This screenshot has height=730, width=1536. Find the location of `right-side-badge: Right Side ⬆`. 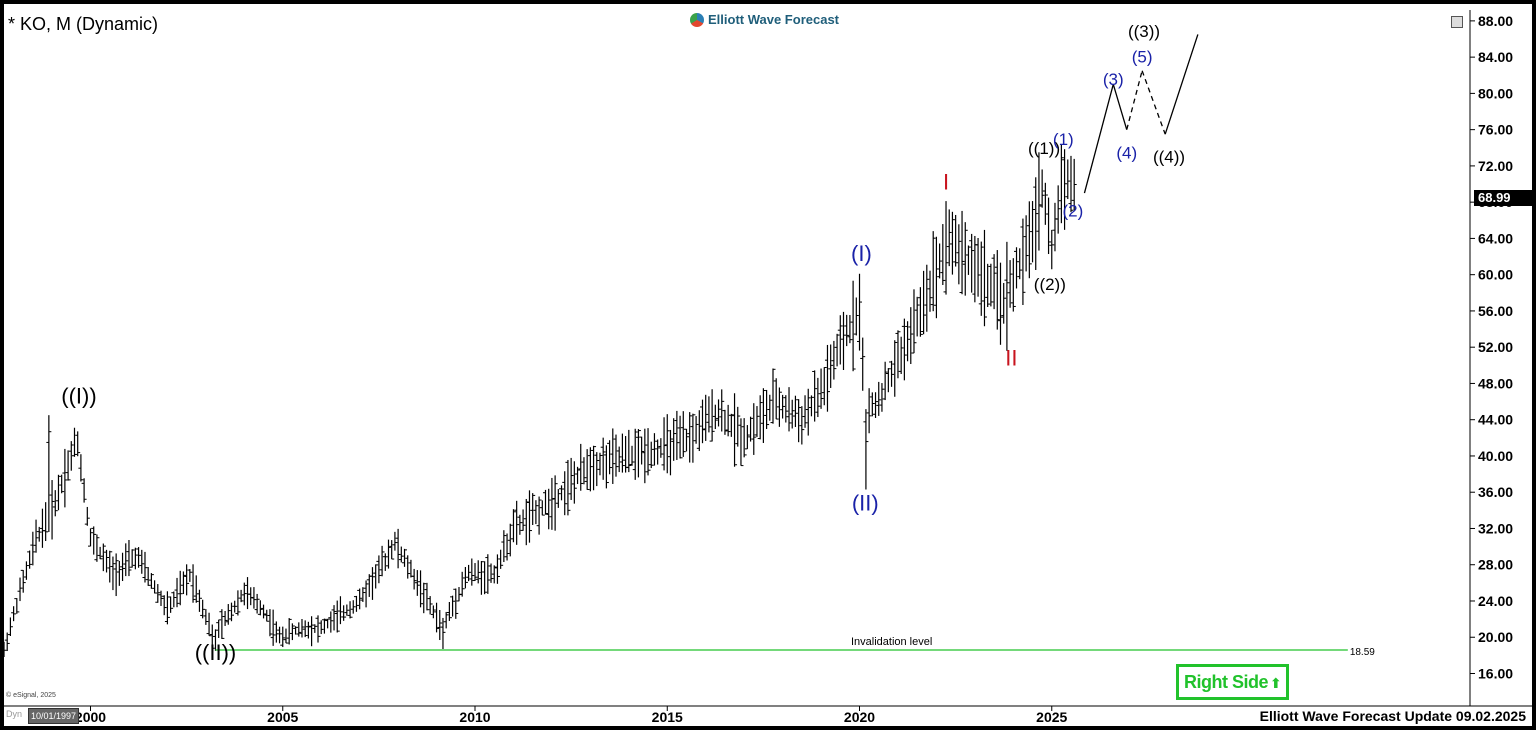

right-side-badge: Right Side ⬆ is located at coordinates (1233, 682).